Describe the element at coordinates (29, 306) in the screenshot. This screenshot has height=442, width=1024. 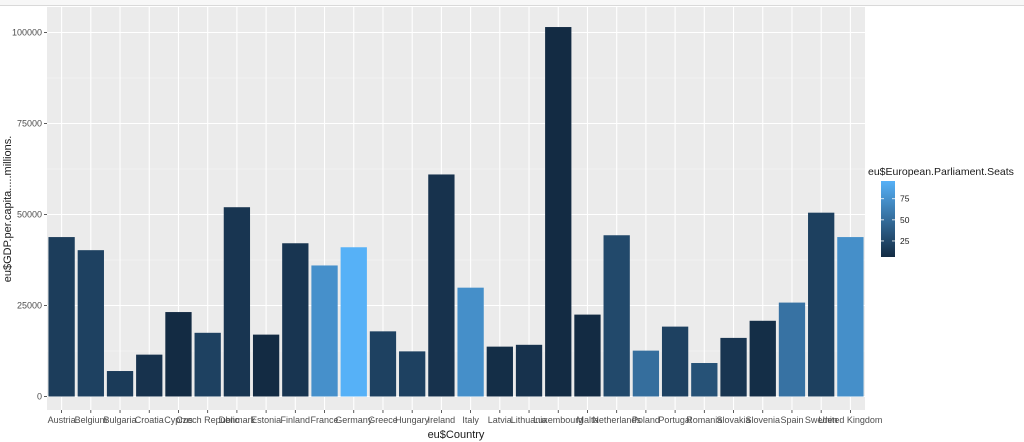
I see `y-tick-label: 25000` at that location.